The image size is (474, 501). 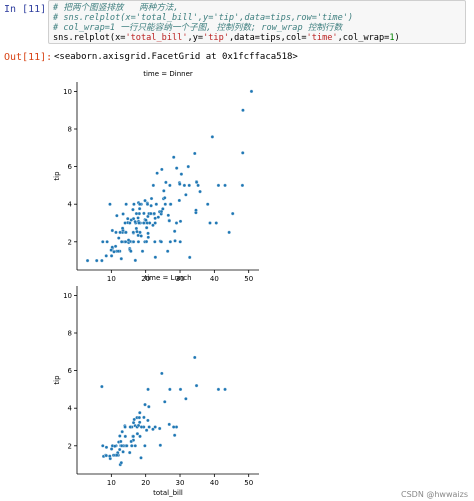 What do you see at coordinates (168, 493) in the screenshot?
I see `x-axis-label-1: total_bill` at bounding box center [168, 493].